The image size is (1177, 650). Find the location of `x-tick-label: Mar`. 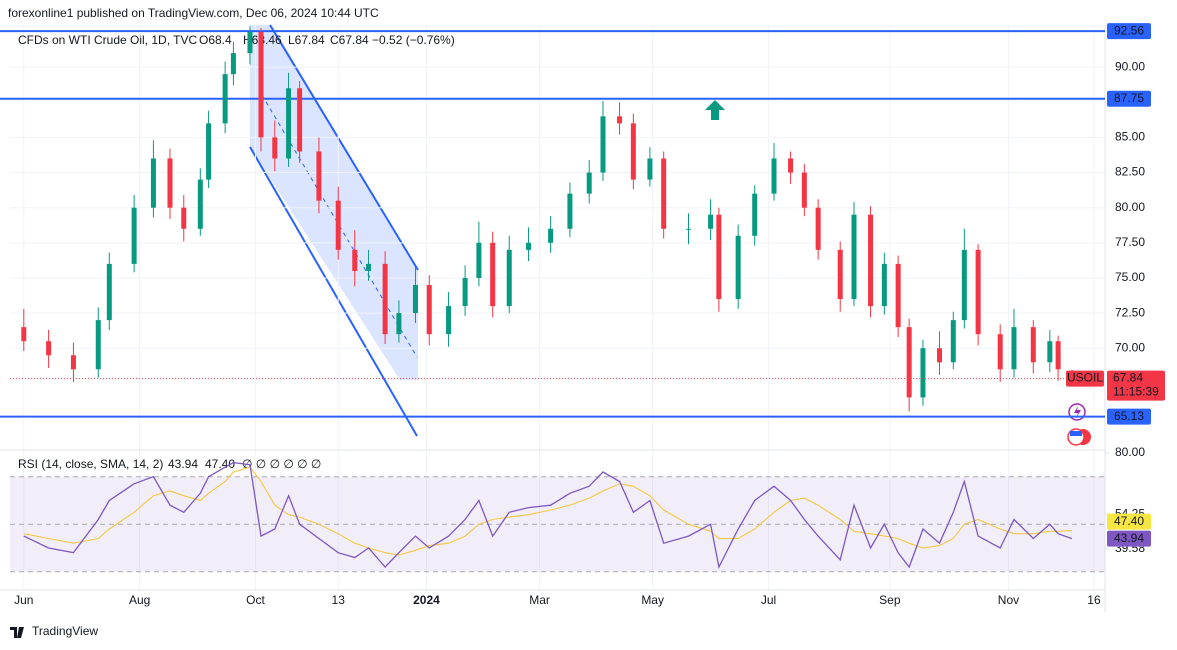

x-tick-label: Mar is located at coordinates (539, 600).